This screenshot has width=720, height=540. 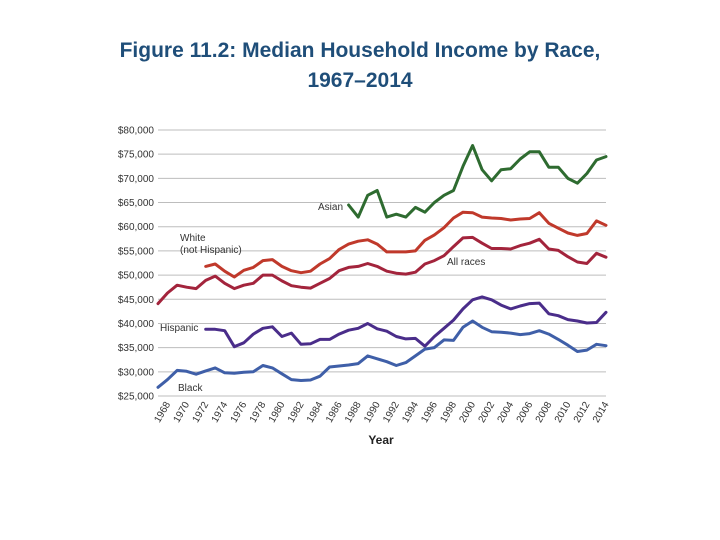 I want to click on x-tick-label: 2002, so click(x=487, y=412).